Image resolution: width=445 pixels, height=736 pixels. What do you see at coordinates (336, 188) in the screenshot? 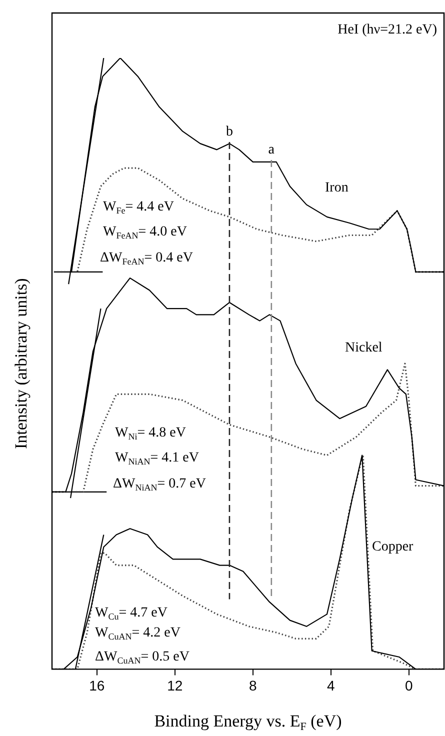
I see `annotation: Iron` at bounding box center [336, 188].